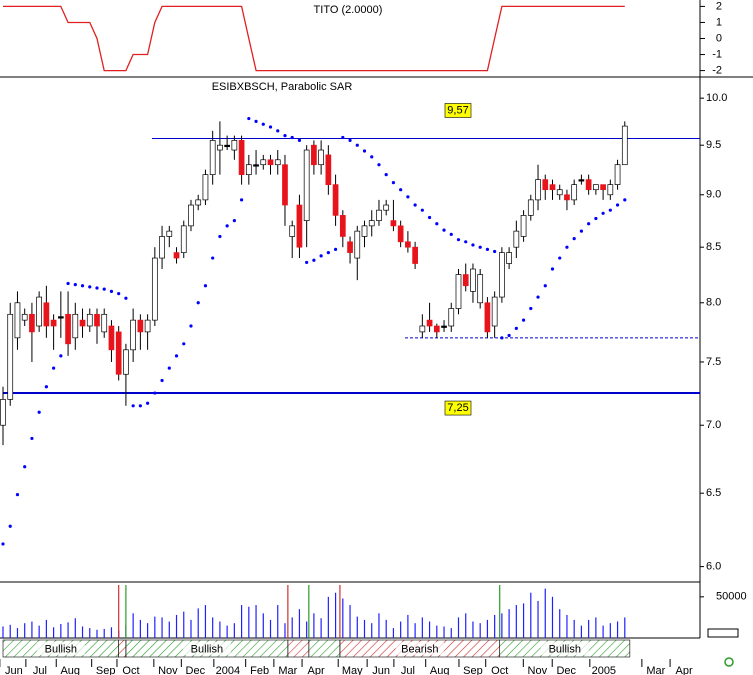  I want to click on value-label: 9,57, so click(457, 110).